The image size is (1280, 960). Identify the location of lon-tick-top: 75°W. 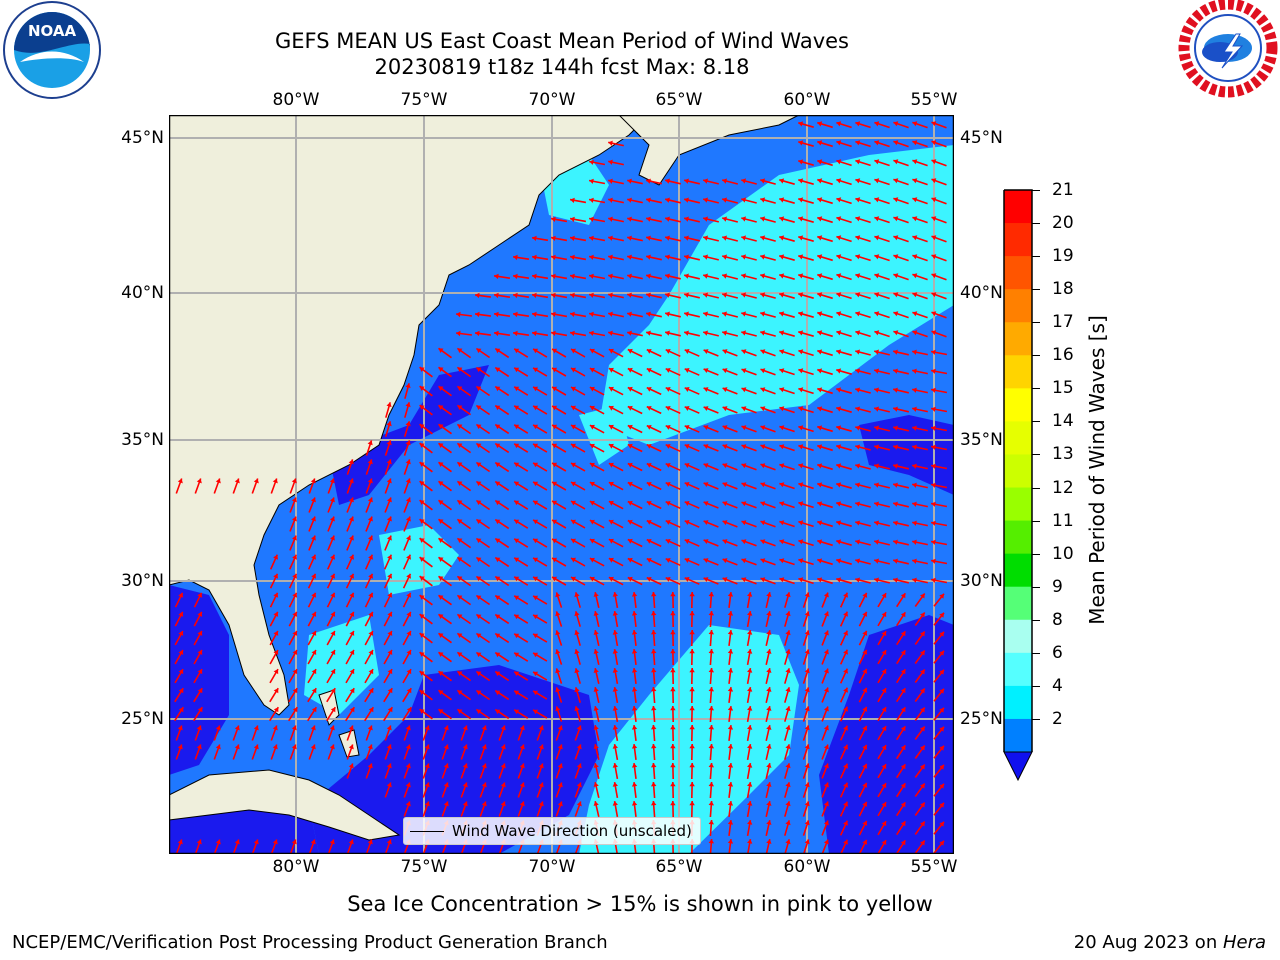
(424, 100).